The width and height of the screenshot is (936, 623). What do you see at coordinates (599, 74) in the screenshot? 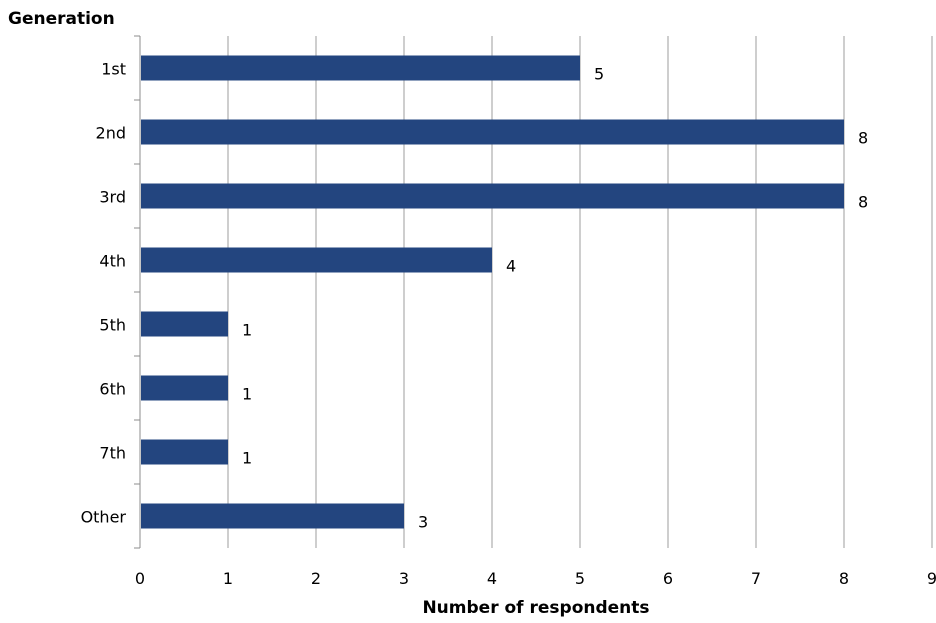
I see `data-label: 5` at bounding box center [599, 74].